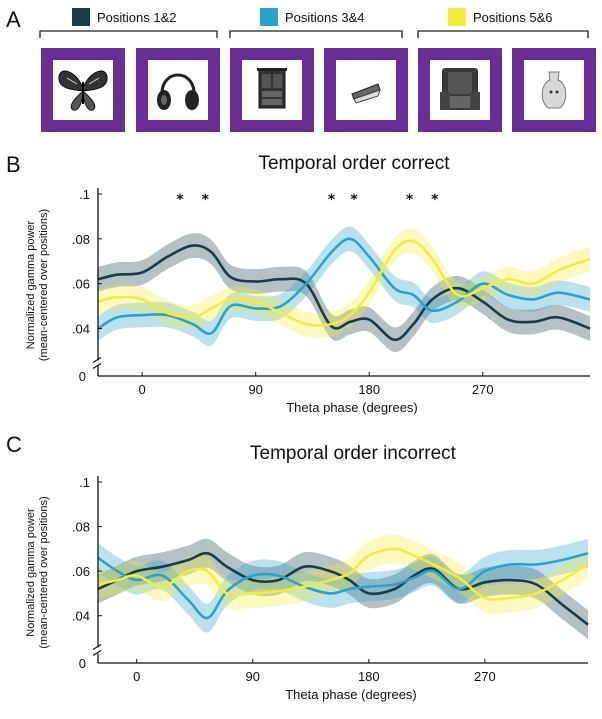 This screenshot has width=602, height=719. I want to click on stimulus-row, so click(318, 90).